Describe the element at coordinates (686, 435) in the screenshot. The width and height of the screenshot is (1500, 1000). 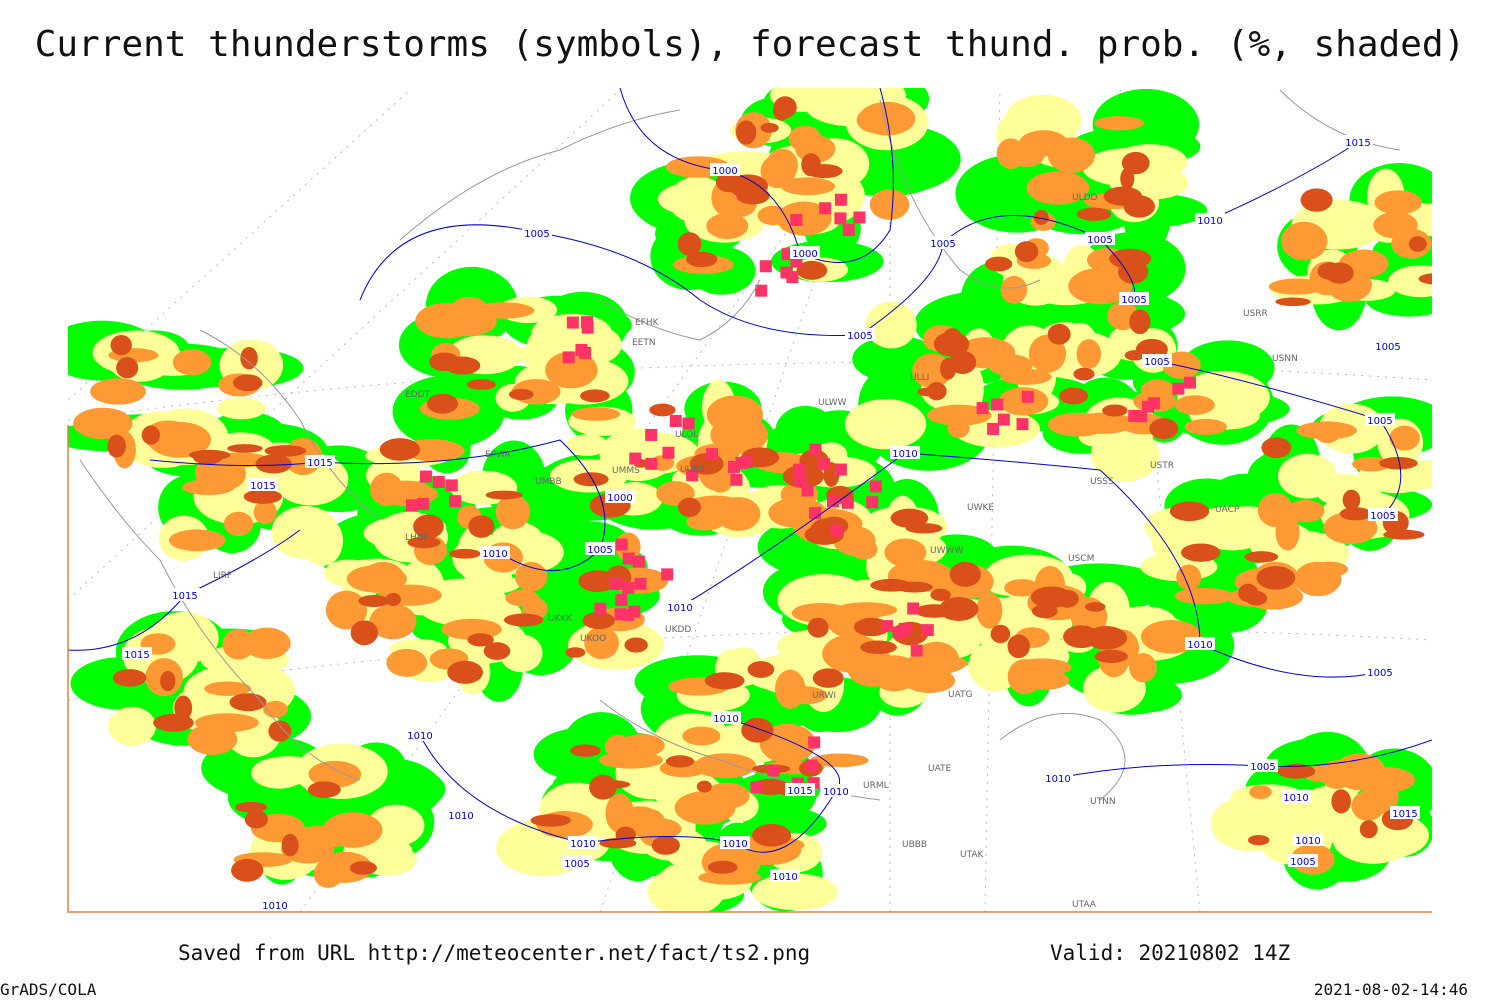
I see `station-label: ULOL` at that location.